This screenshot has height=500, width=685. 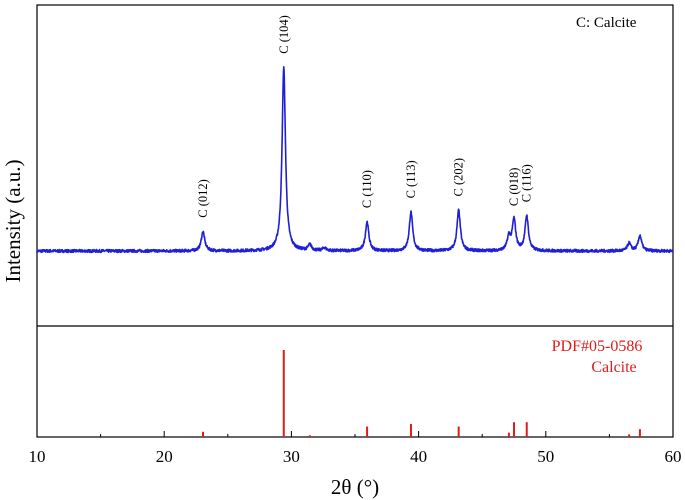 I want to click on reference-label: PDF#05-0586, so click(x=597, y=346).